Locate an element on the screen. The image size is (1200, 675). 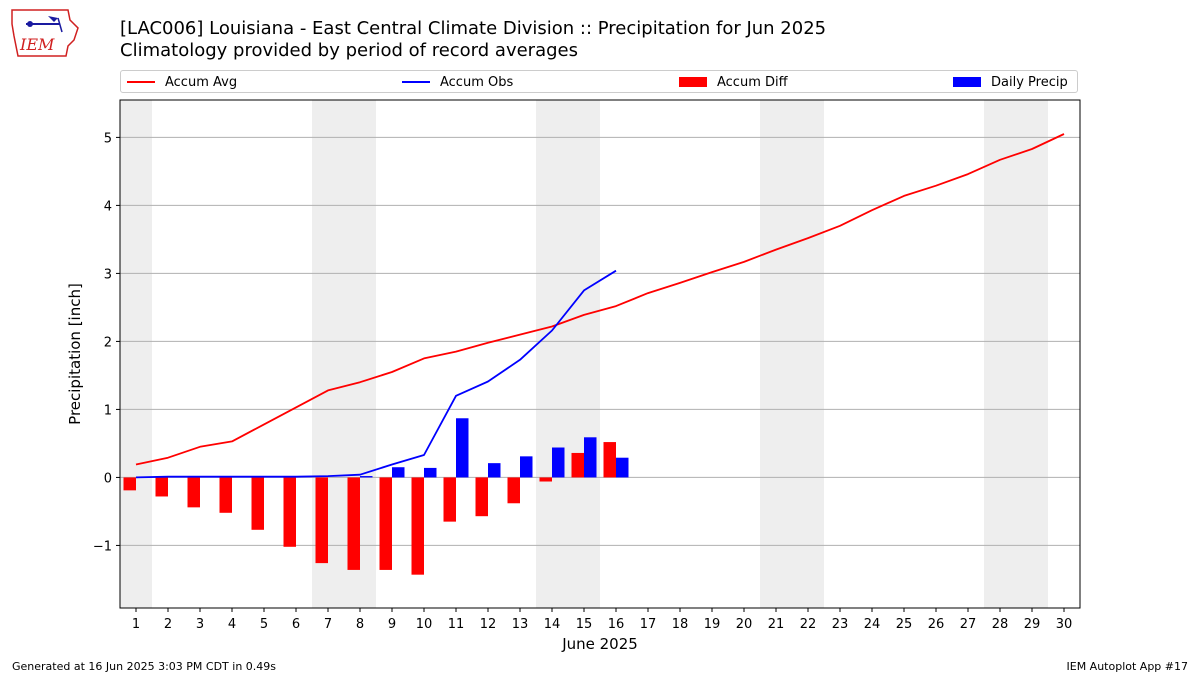
y-tick-label-4: 3 is located at coordinates (108, 274).